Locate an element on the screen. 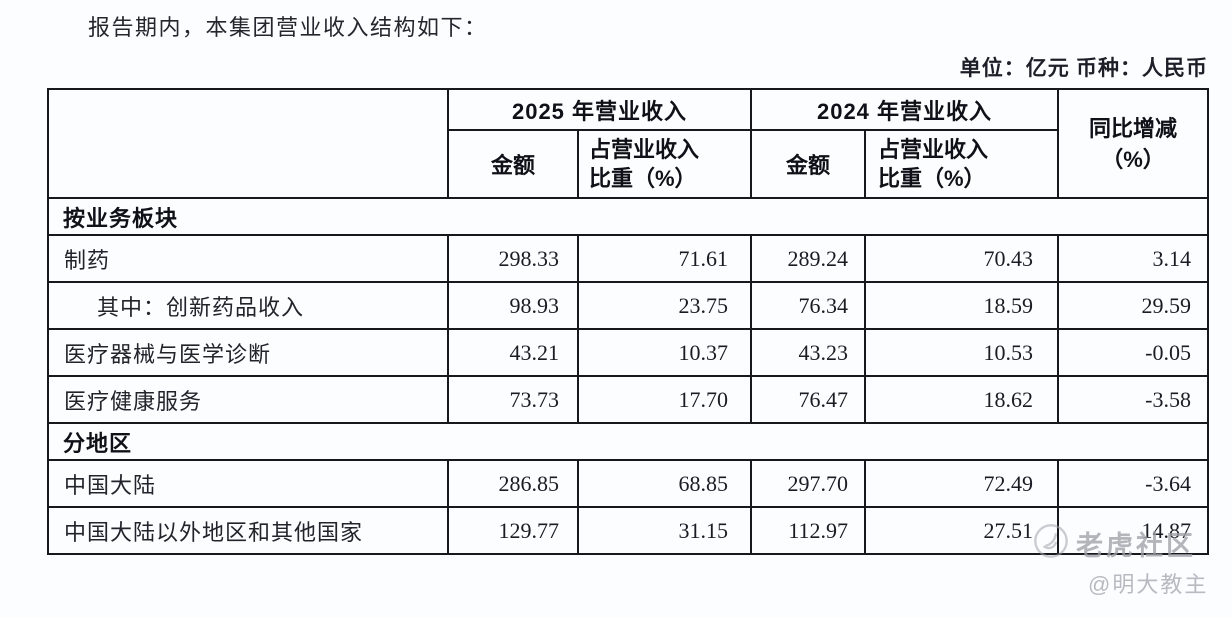 This screenshot has width=1232, height=618. share-2025-cell: 17.70 is located at coordinates (664, 399).